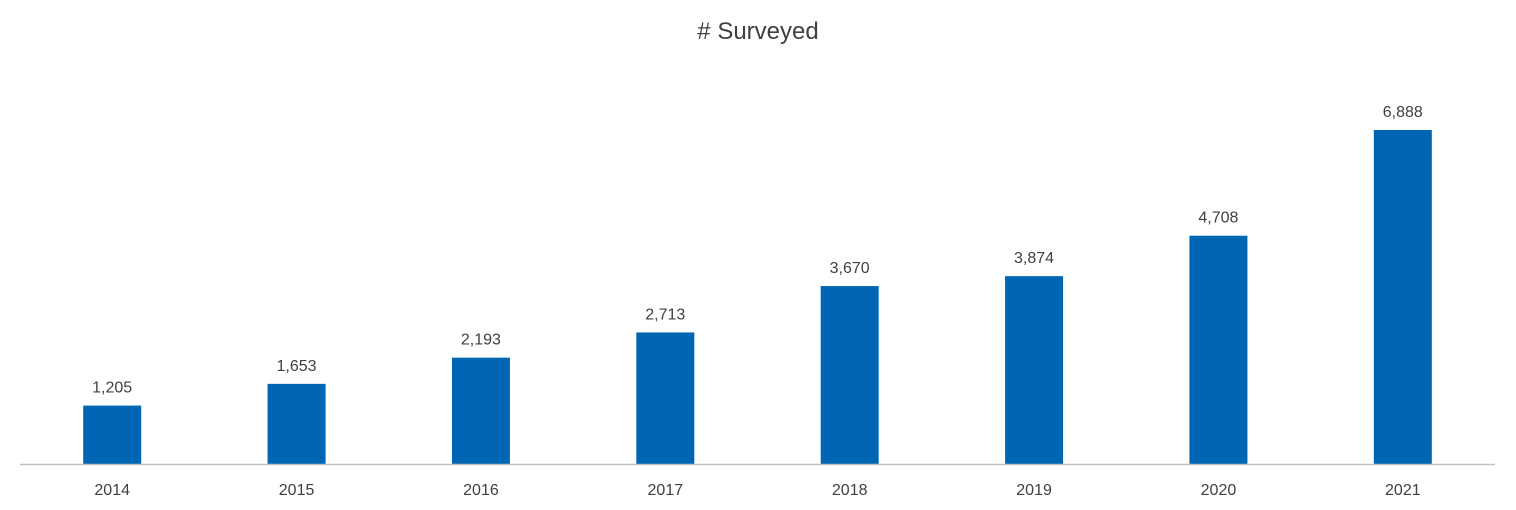 This screenshot has width=1516, height=510. Describe the element at coordinates (758, 31) in the screenshot. I see `chart-title: # Surveyed` at that location.